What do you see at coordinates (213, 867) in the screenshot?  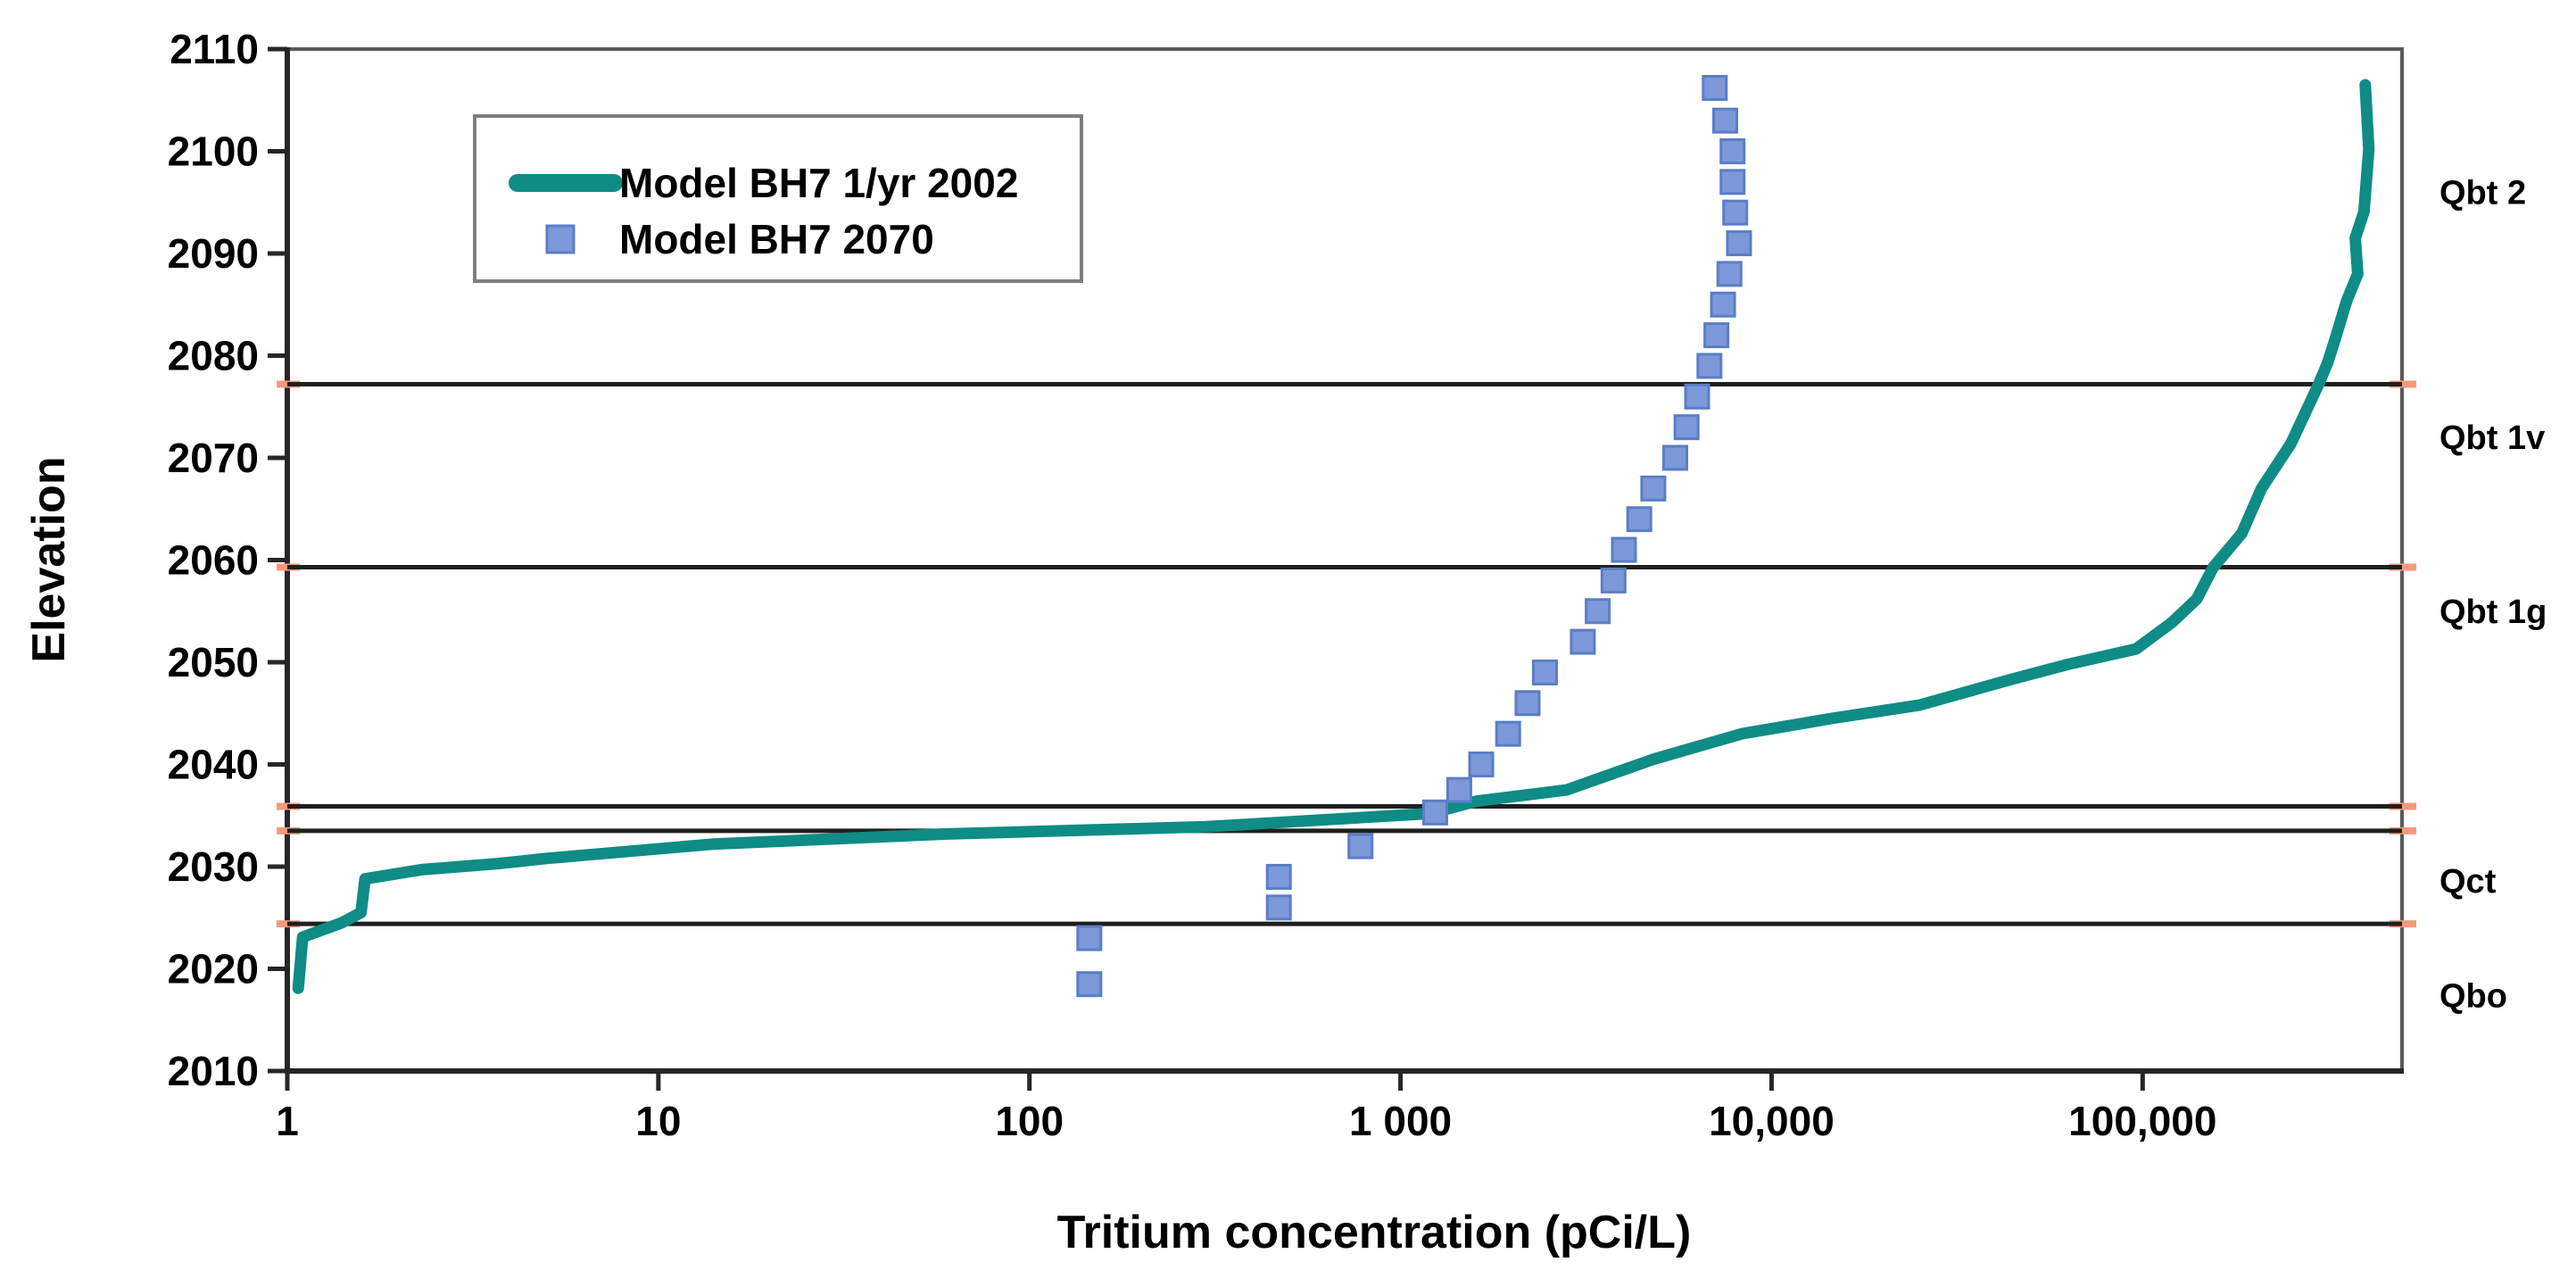 I see `y-tick-label: 2030` at bounding box center [213, 867].